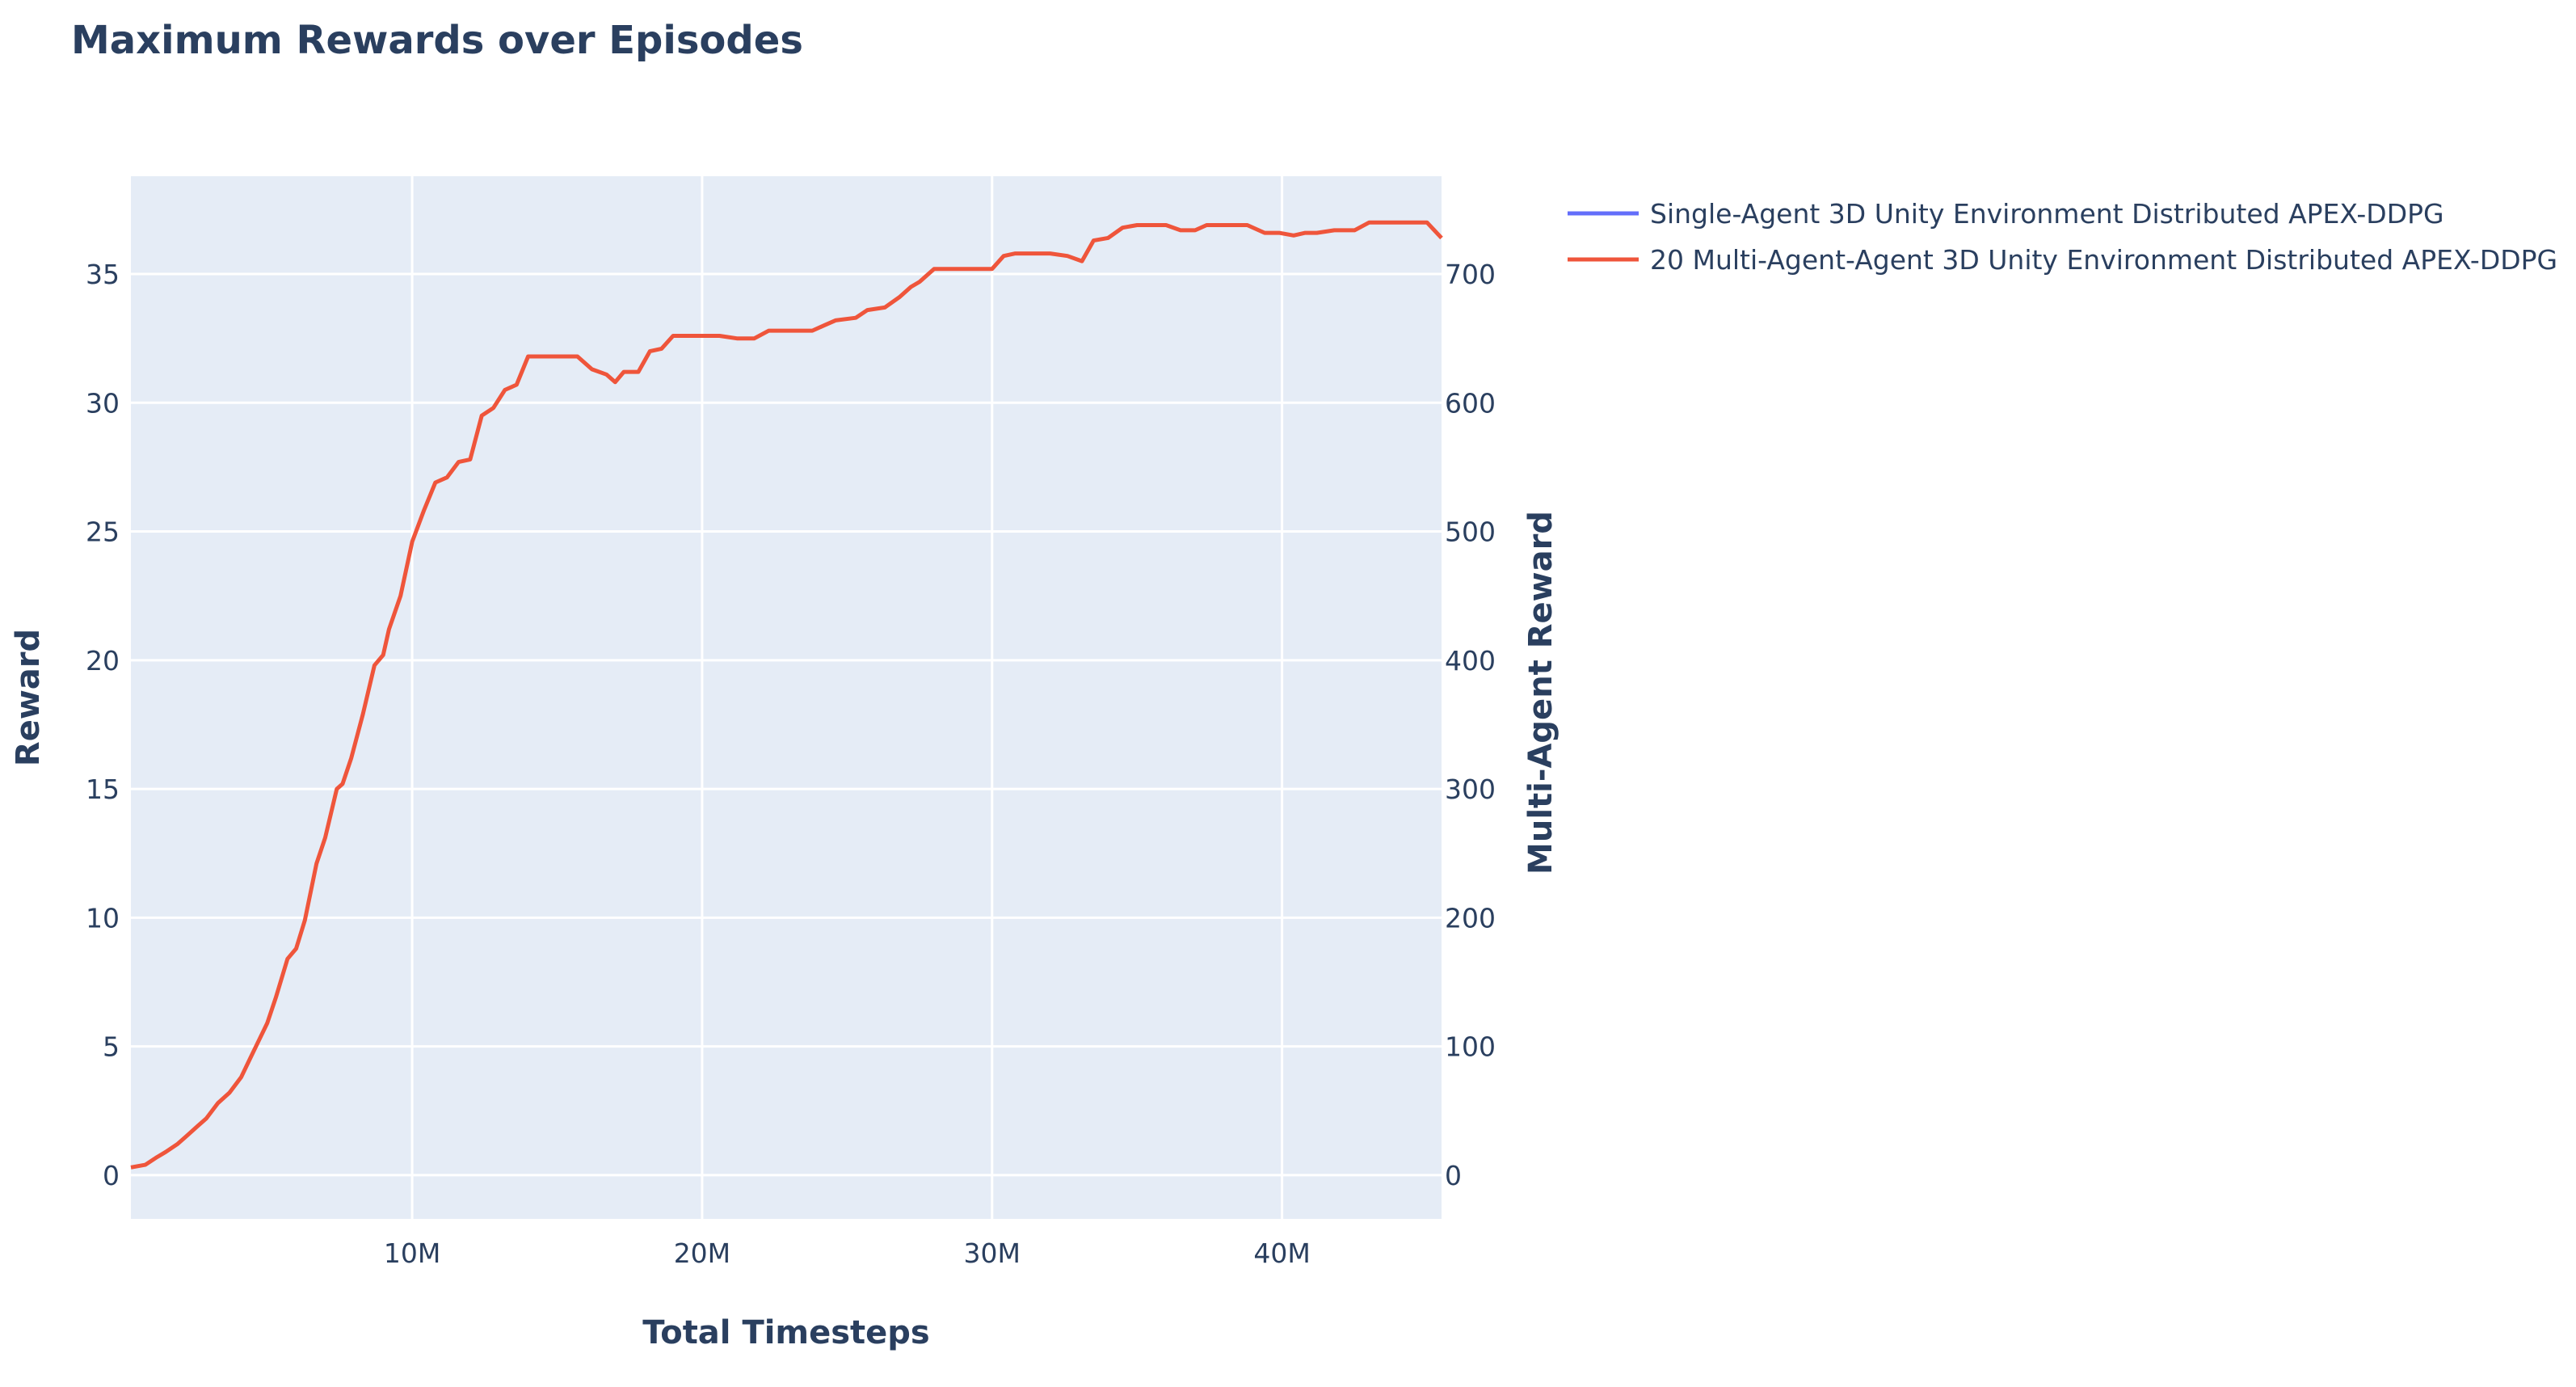  Describe the element at coordinates (1470, 789) in the screenshot. I see `y2-tick-label: 300` at that location.